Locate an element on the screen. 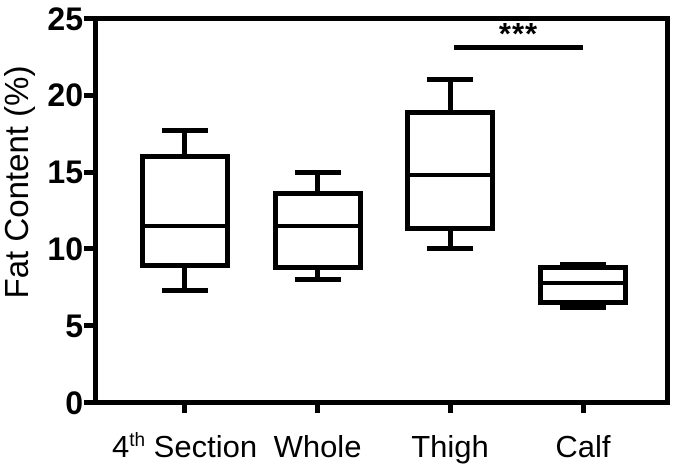 This screenshot has height=472, width=675. y-axis-tick-label: 10 is located at coordinates (65, 248).